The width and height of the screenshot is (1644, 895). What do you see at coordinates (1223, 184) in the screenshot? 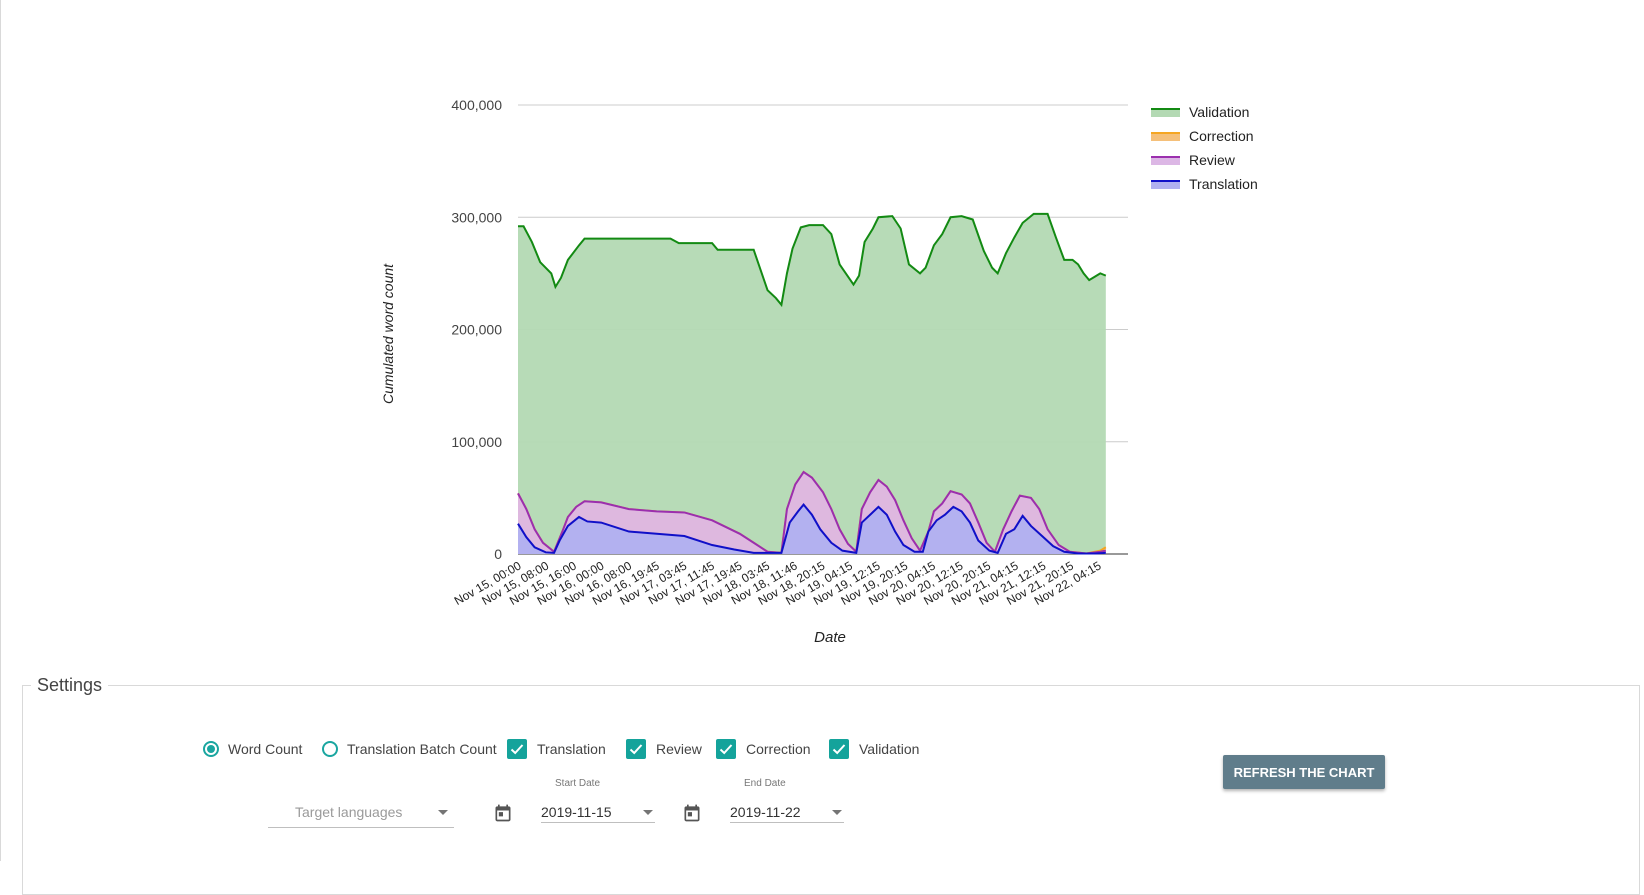
I see `legend-label-translation: Translation` at bounding box center [1223, 184].